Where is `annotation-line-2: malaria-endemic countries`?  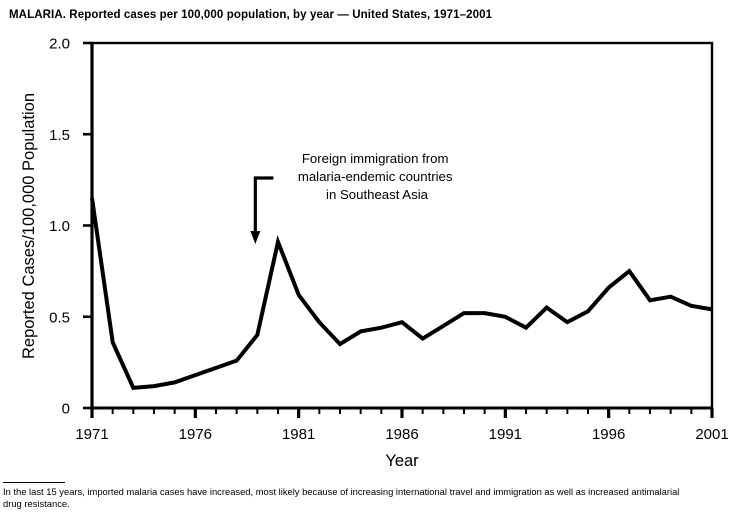
annotation-line-2: malaria-endemic countries is located at coordinates (375, 176).